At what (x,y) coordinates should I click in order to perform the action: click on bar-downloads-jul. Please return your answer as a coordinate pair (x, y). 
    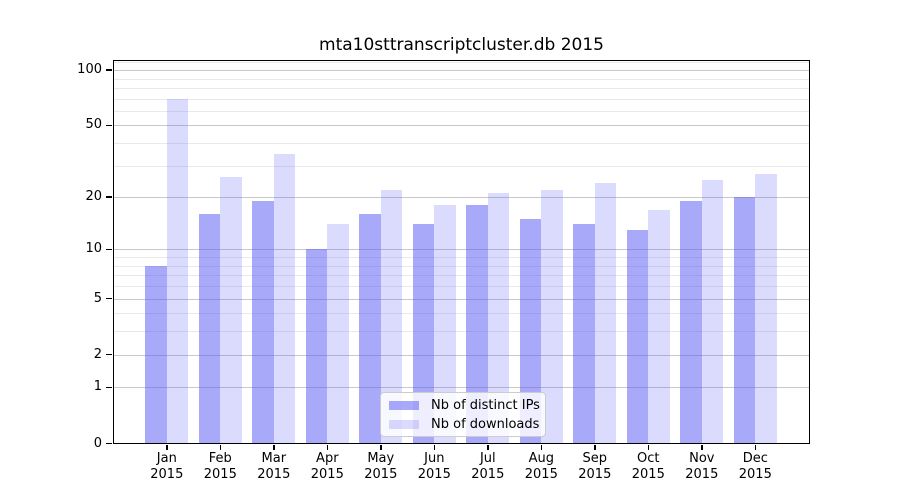
    Looking at the image, I should click on (498, 318).